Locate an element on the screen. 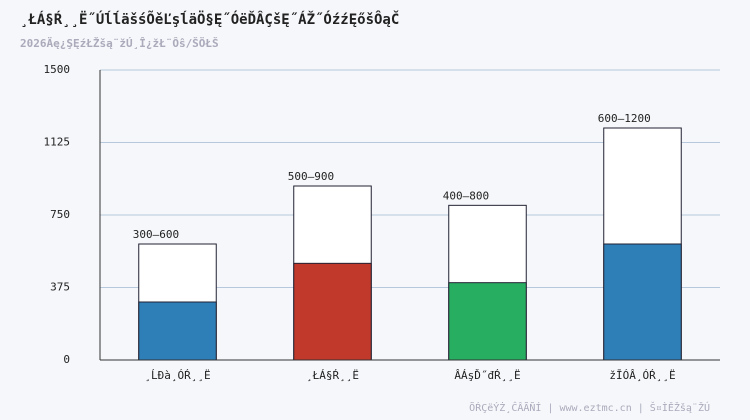 This screenshot has width=750, height=420. range-label: 300–600 is located at coordinates (156, 234).